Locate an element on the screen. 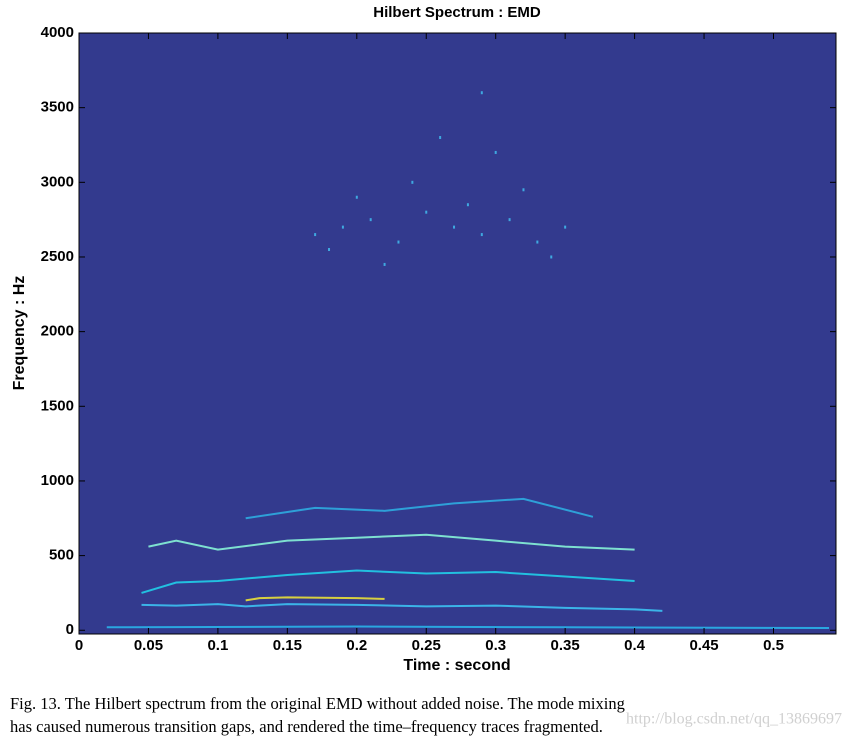 The image size is (854, 741). y-axis-label: Frequency : Hz is located at coordinates (19, 333).